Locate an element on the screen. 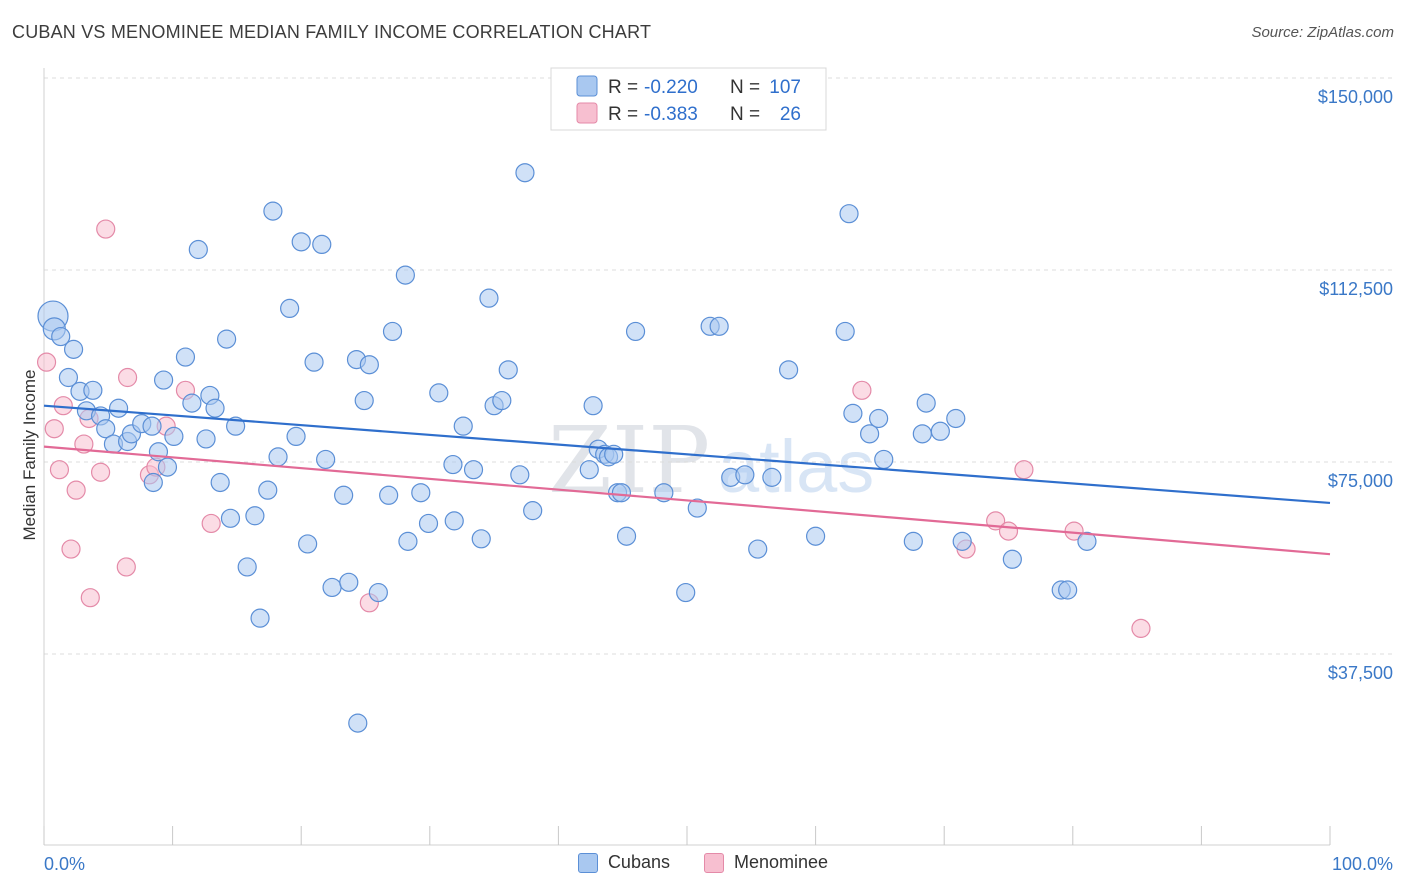  menominee-trend-line is located at coordinates (687, 500).